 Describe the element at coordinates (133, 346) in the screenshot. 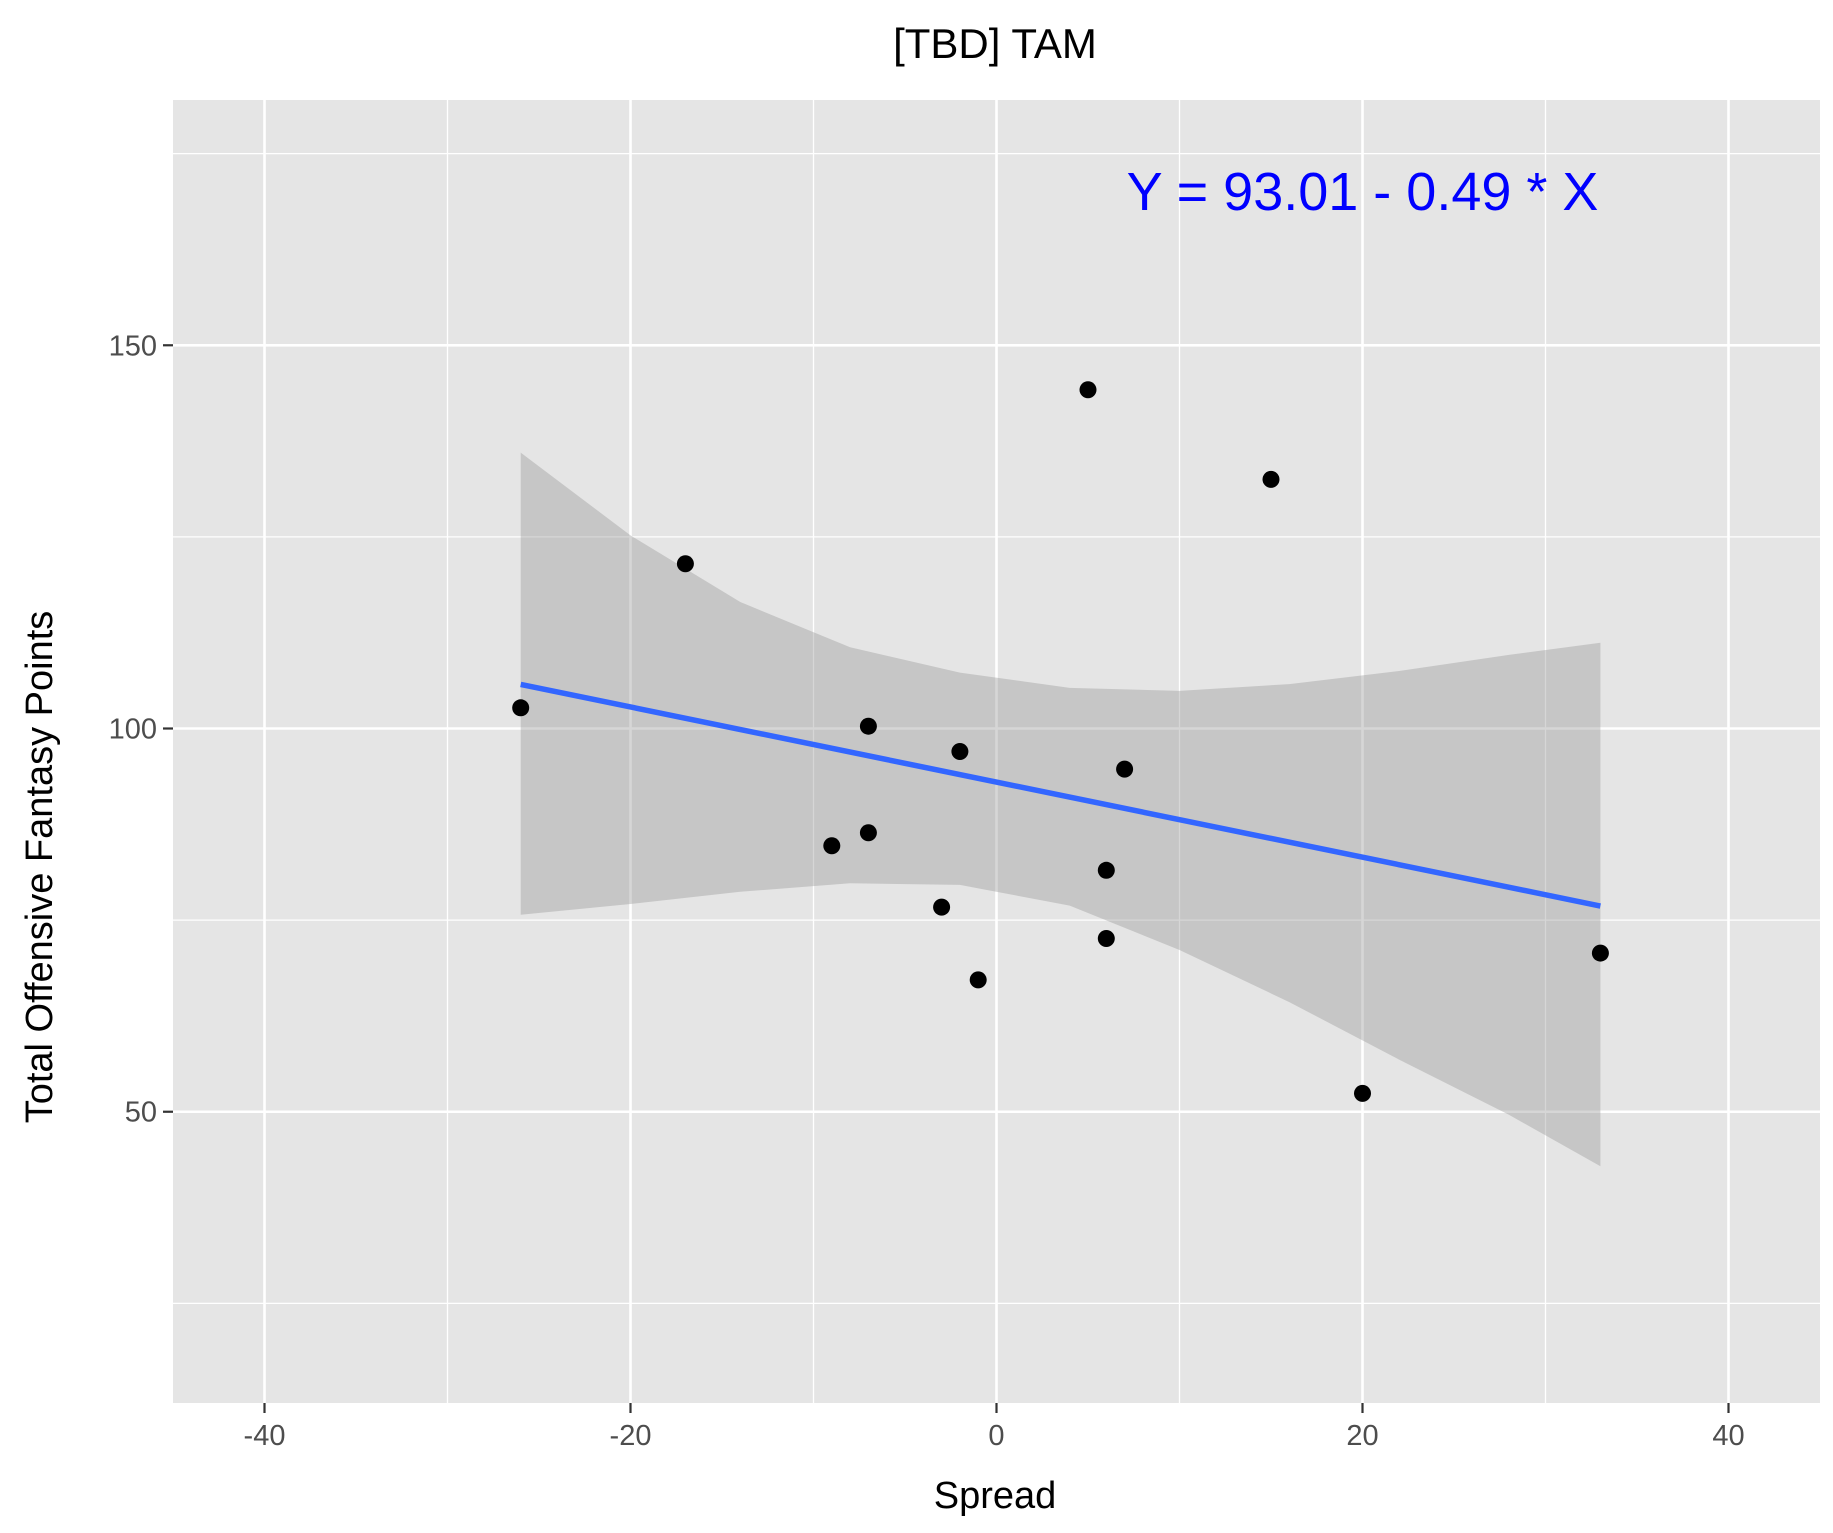

I see `y-tick-label: 150` at that location.